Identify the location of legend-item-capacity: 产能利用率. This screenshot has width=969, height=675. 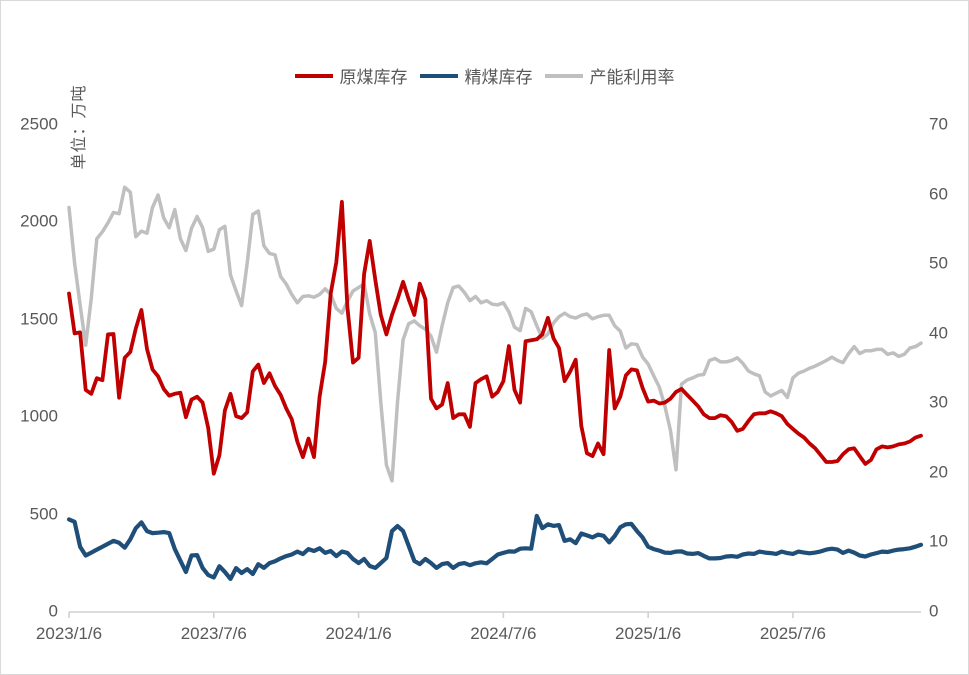
(609, 75).